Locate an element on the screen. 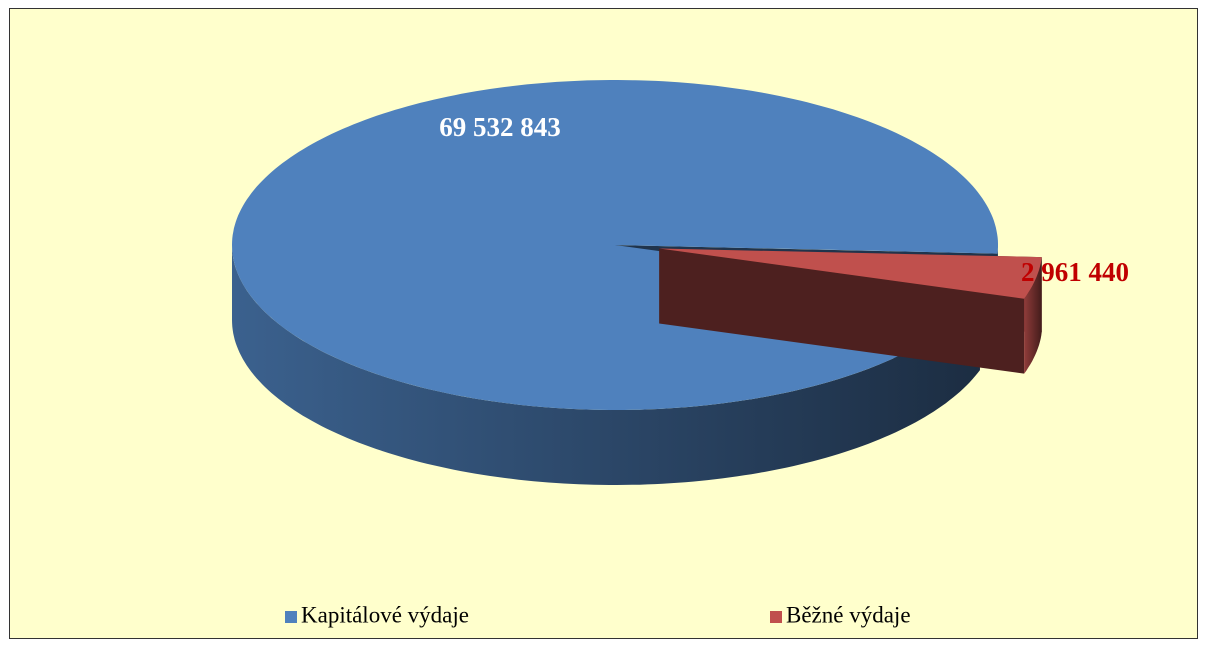 The width and height of the screenshot is (1208, 648). legend: Kapitálové výdaje Běžné výdaje is located at coordinates (598, 614).